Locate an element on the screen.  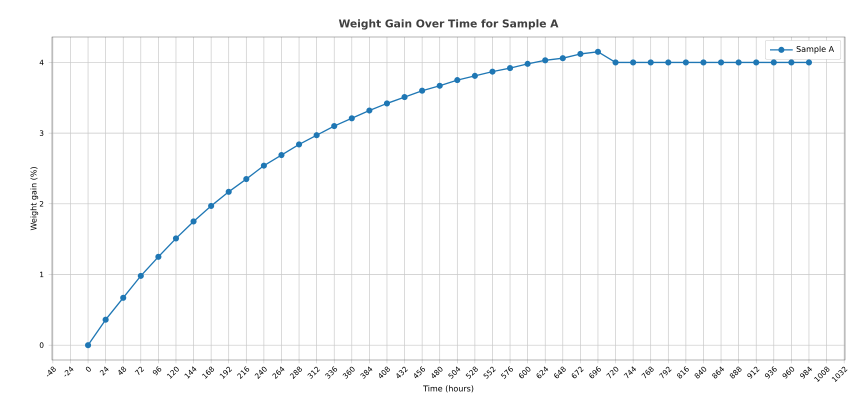
legend-label: Sample A is located at coordinates (815, 50).